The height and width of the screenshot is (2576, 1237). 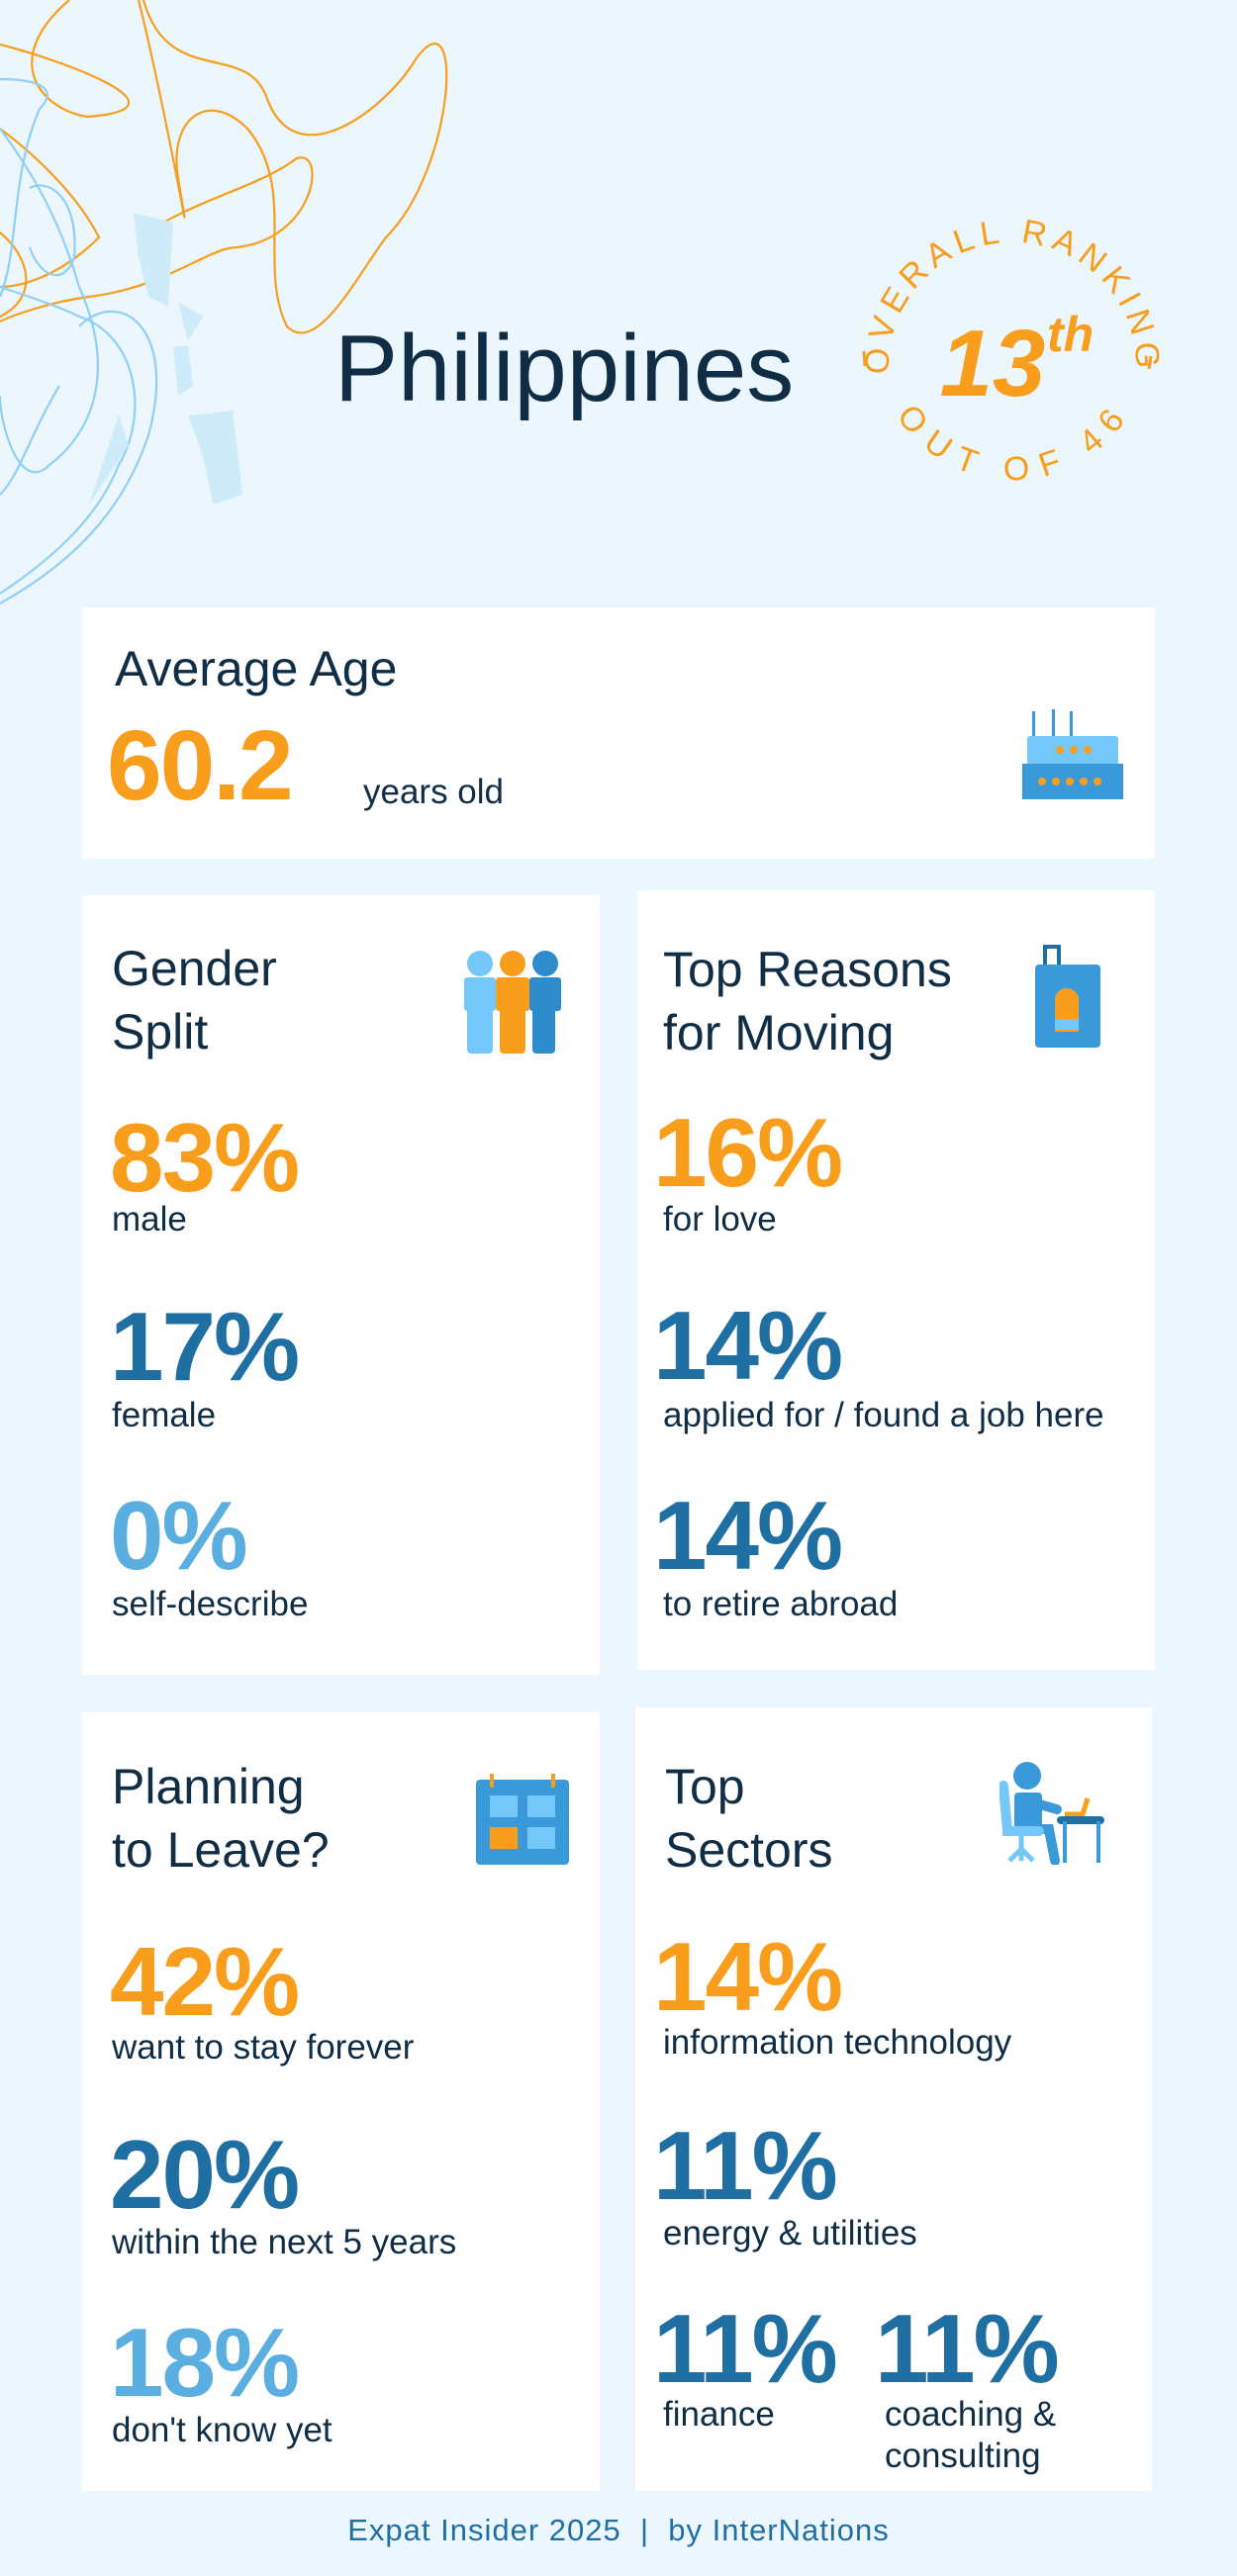 What do you see at coordinates (205, 1346) in the screenshot?
I see `gender-female-value: 17%` at bounding box center [205, 1346].